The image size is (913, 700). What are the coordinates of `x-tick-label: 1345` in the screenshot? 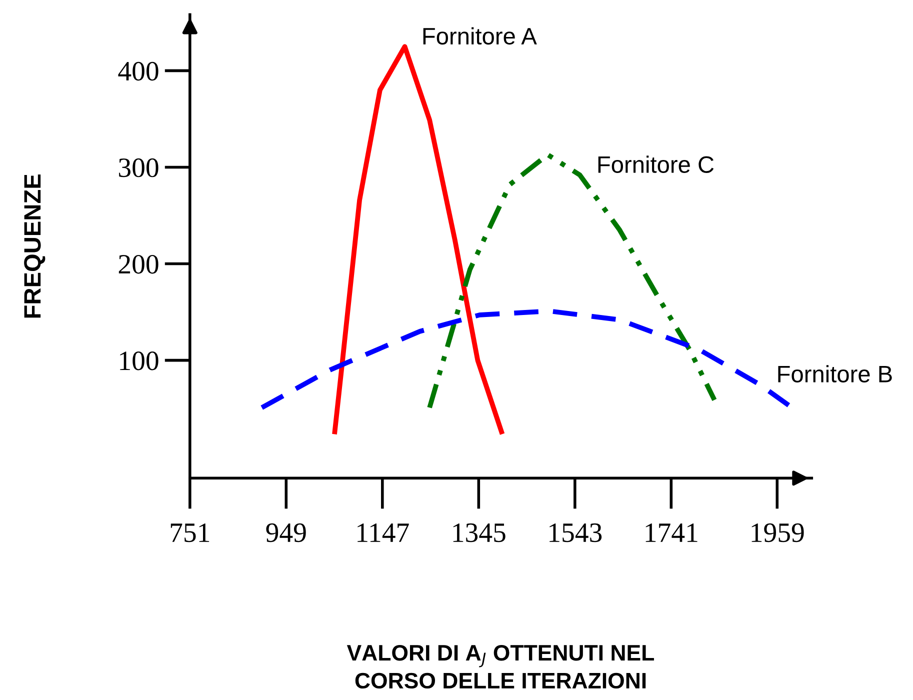 It's located at (479, 532).